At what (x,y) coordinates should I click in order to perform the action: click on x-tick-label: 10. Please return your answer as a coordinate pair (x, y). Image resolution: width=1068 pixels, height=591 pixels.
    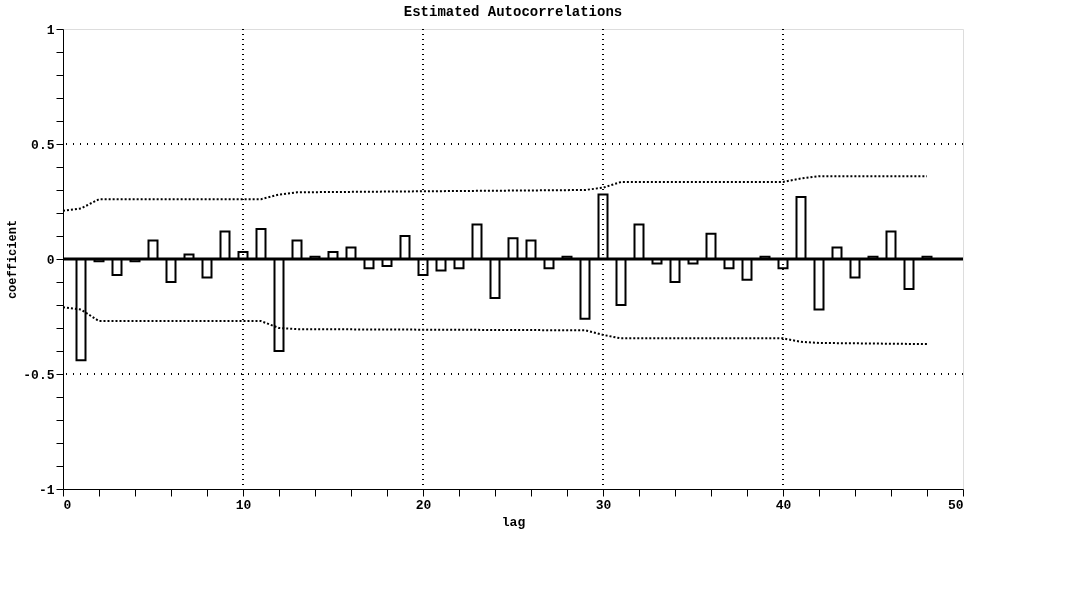
    Looking at the image, I should click on (243, 505).